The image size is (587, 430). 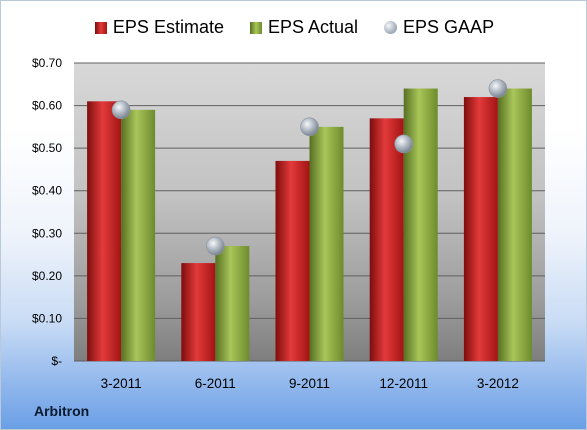 I want to click on x-tick-label: 3-2011, so click(x=121, y=383).